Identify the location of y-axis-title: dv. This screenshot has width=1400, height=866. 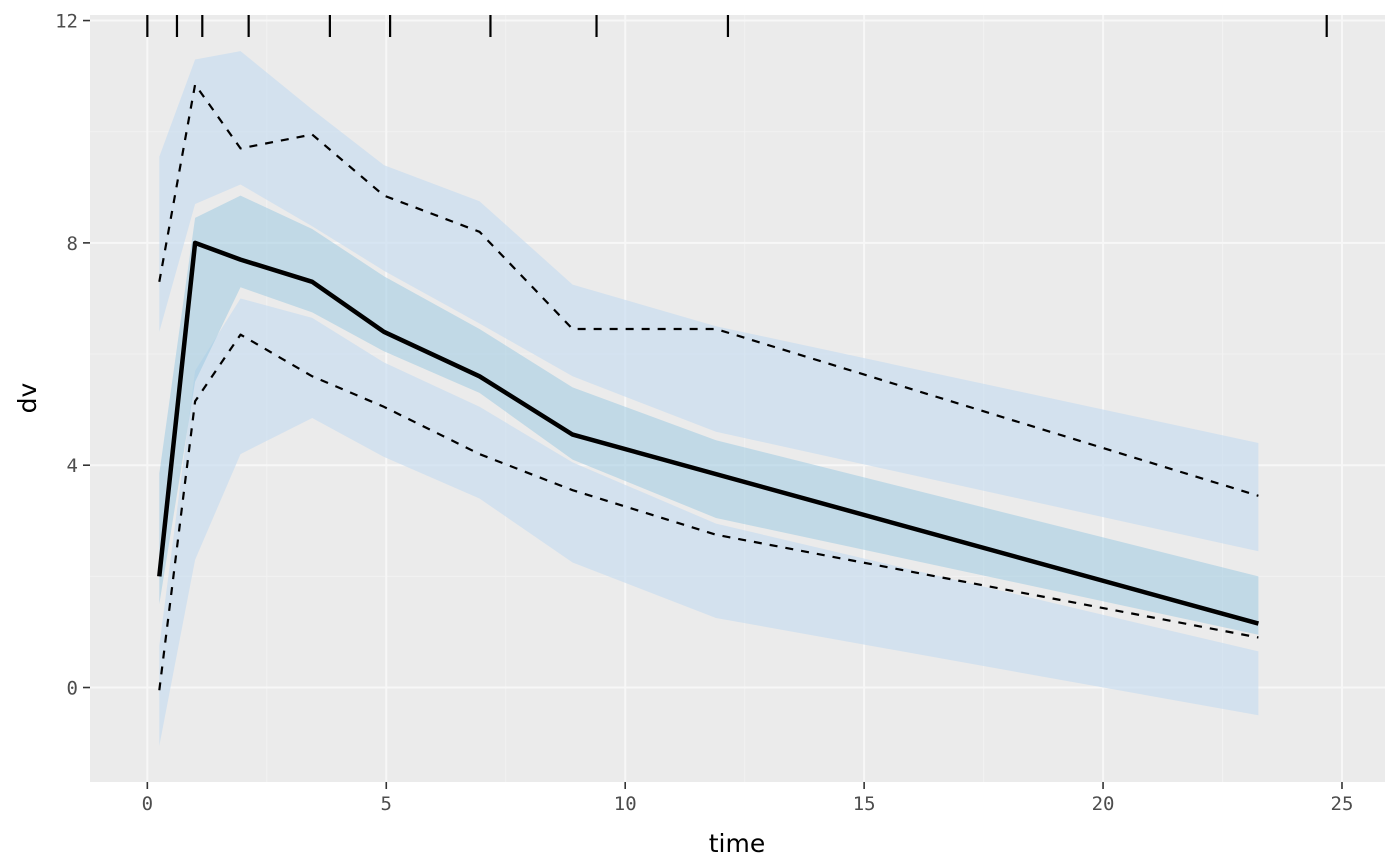
(27, 397).